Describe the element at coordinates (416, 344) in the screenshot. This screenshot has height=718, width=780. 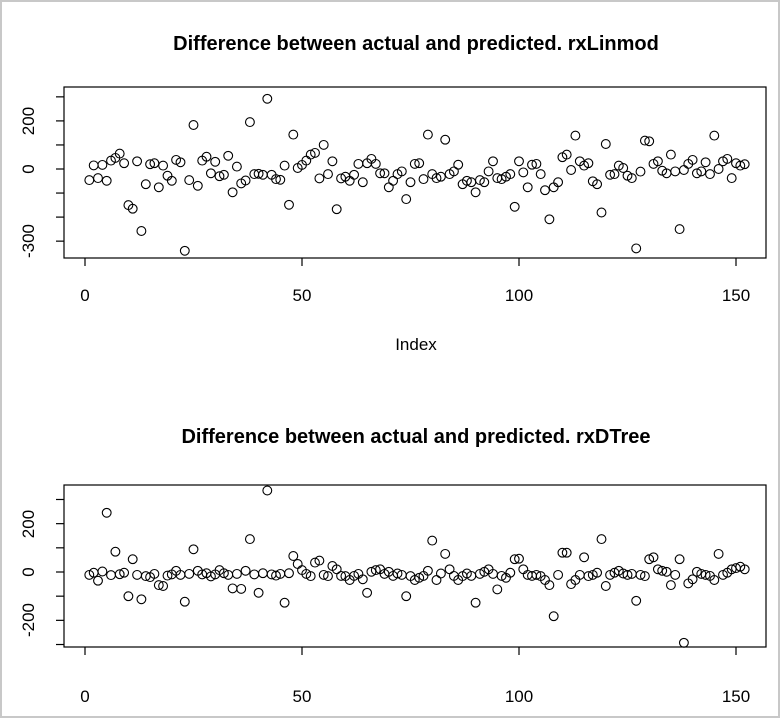
I see `top-xaxis-title: Index` at that location.